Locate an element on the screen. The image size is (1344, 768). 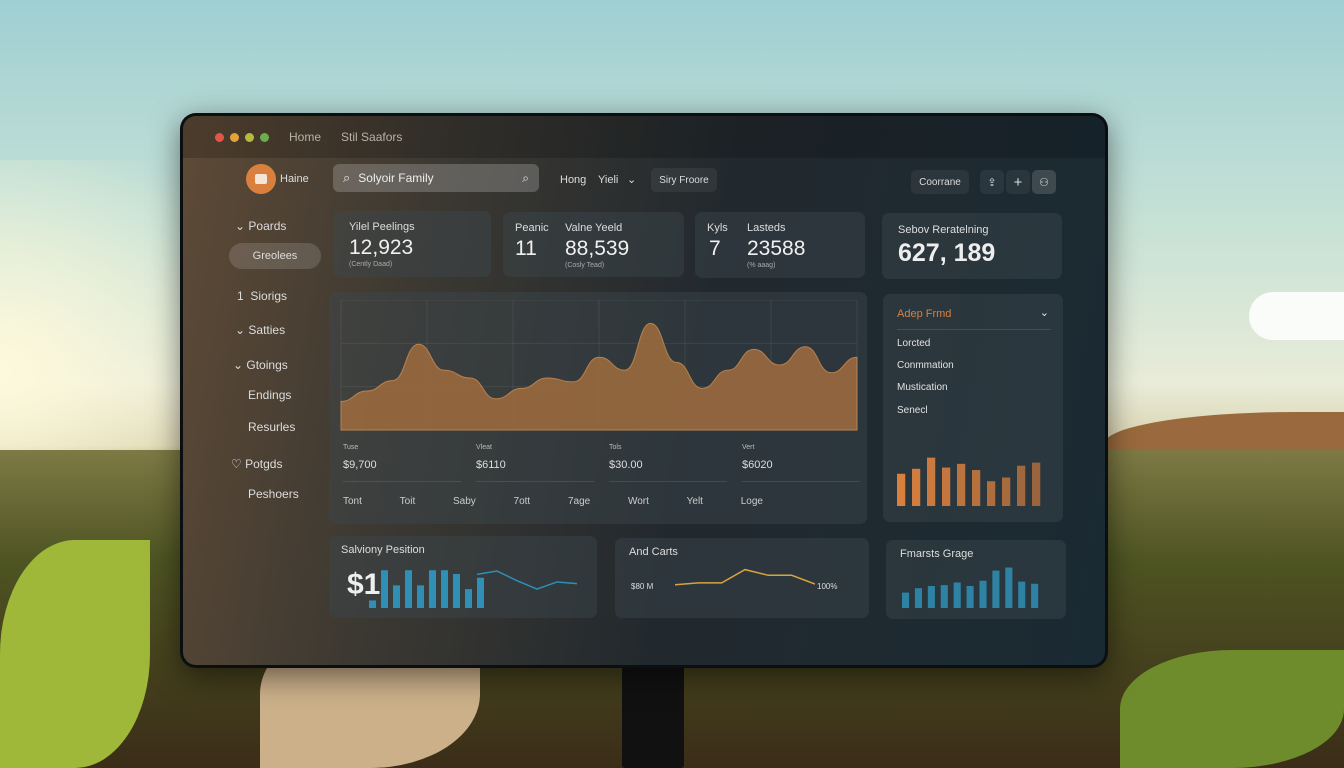
sidebar-item-siorigs: 1 Siorigs is located at coordinates (262, 296).